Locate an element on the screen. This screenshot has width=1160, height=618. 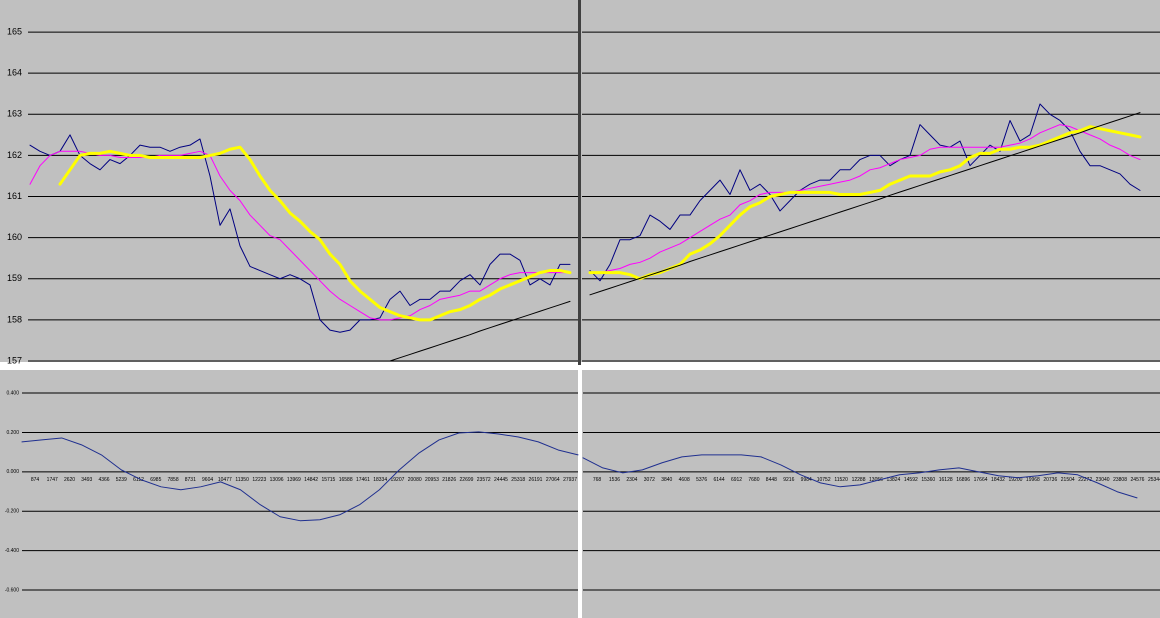
x-tick-label: 12288 is located at coordinates (859, 480).